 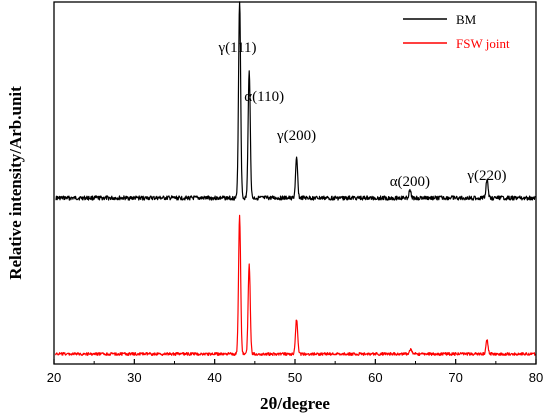 I want to click on peak-label: γ(220), so click(x=486, y=176).